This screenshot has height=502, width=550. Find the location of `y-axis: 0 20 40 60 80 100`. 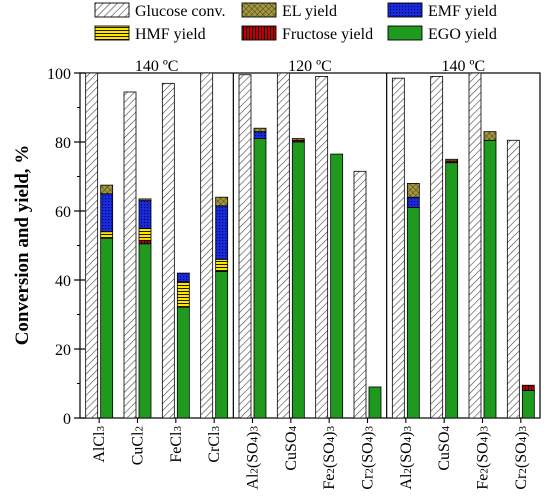

y-axis: 0 20 40 60 80 100 is located at coordinates (66, 247).